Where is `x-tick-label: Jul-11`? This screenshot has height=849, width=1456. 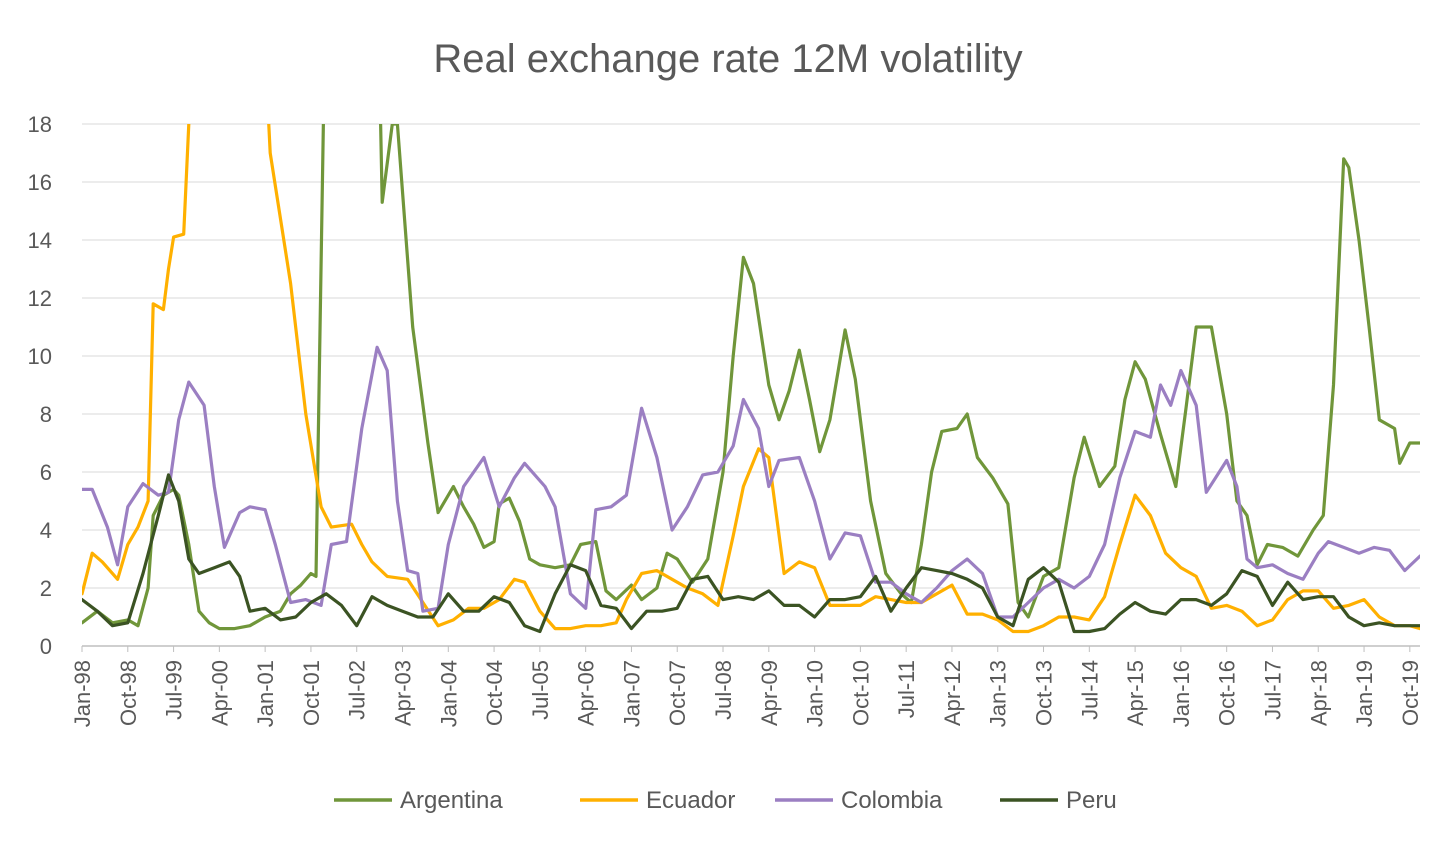
x-tick-label: Jul-11 is located at coordinates (906, 689).